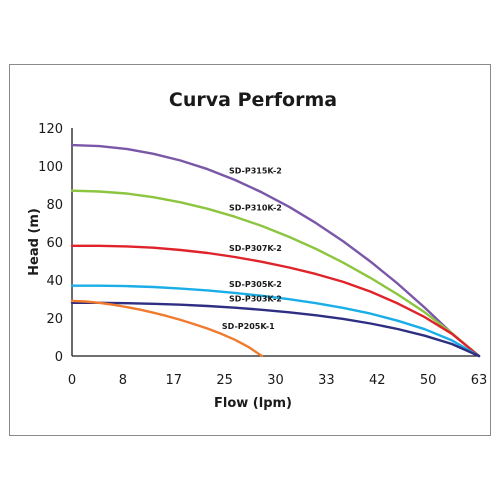 The image size is (500, 500). What do you see at coordinates (34, 242) in the screenshot?
I see `y-axis-title: Head (m)` at bounding box center [34, 242].